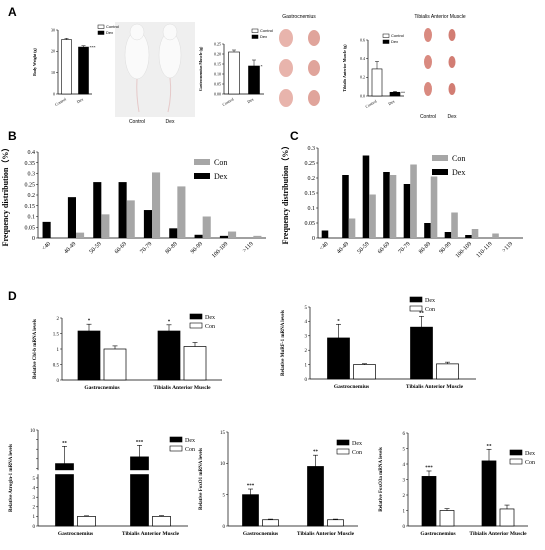 Image resolution: width=545 pixels, height=550 pixels. Describe the element at coordinates (169, 322) in the screenshot. I see `d-cbl-b-significance: *` at that location.